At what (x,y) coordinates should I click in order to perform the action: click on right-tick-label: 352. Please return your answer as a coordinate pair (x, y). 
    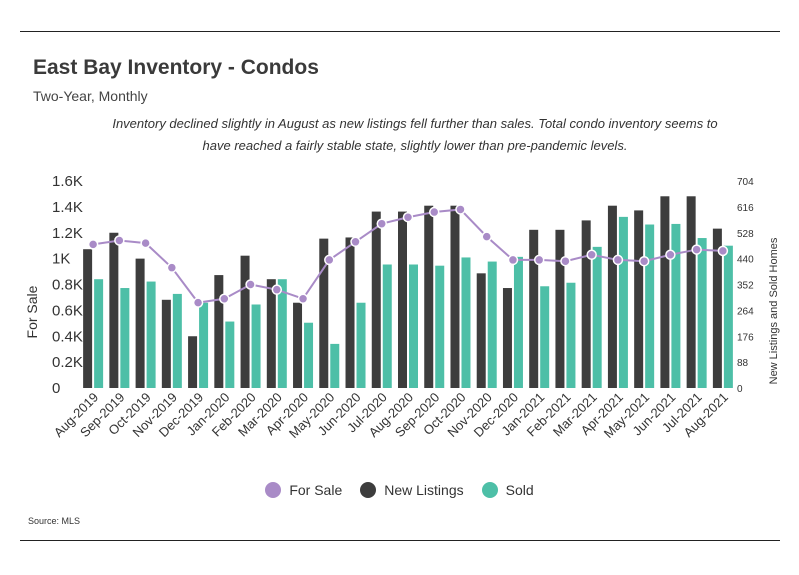
    Looking at the image, I should click on (745, 286).